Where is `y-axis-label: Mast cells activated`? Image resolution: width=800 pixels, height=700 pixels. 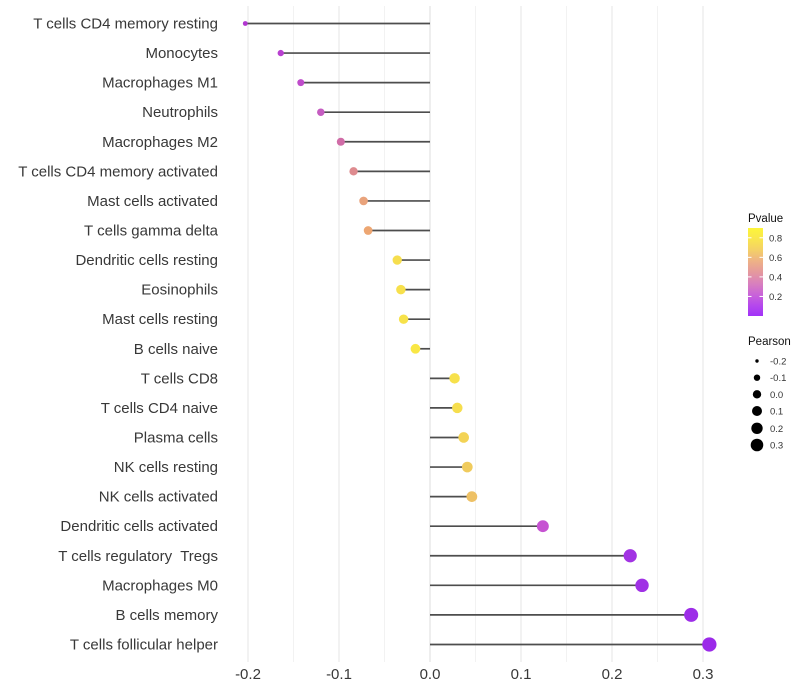
y-axis-label: Mast cells activated is located at coordinates (152, 201).